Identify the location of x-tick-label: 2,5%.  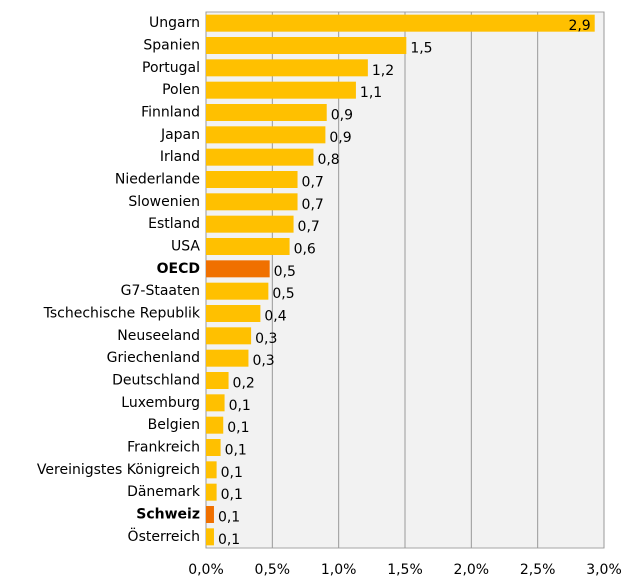
(538, 570).